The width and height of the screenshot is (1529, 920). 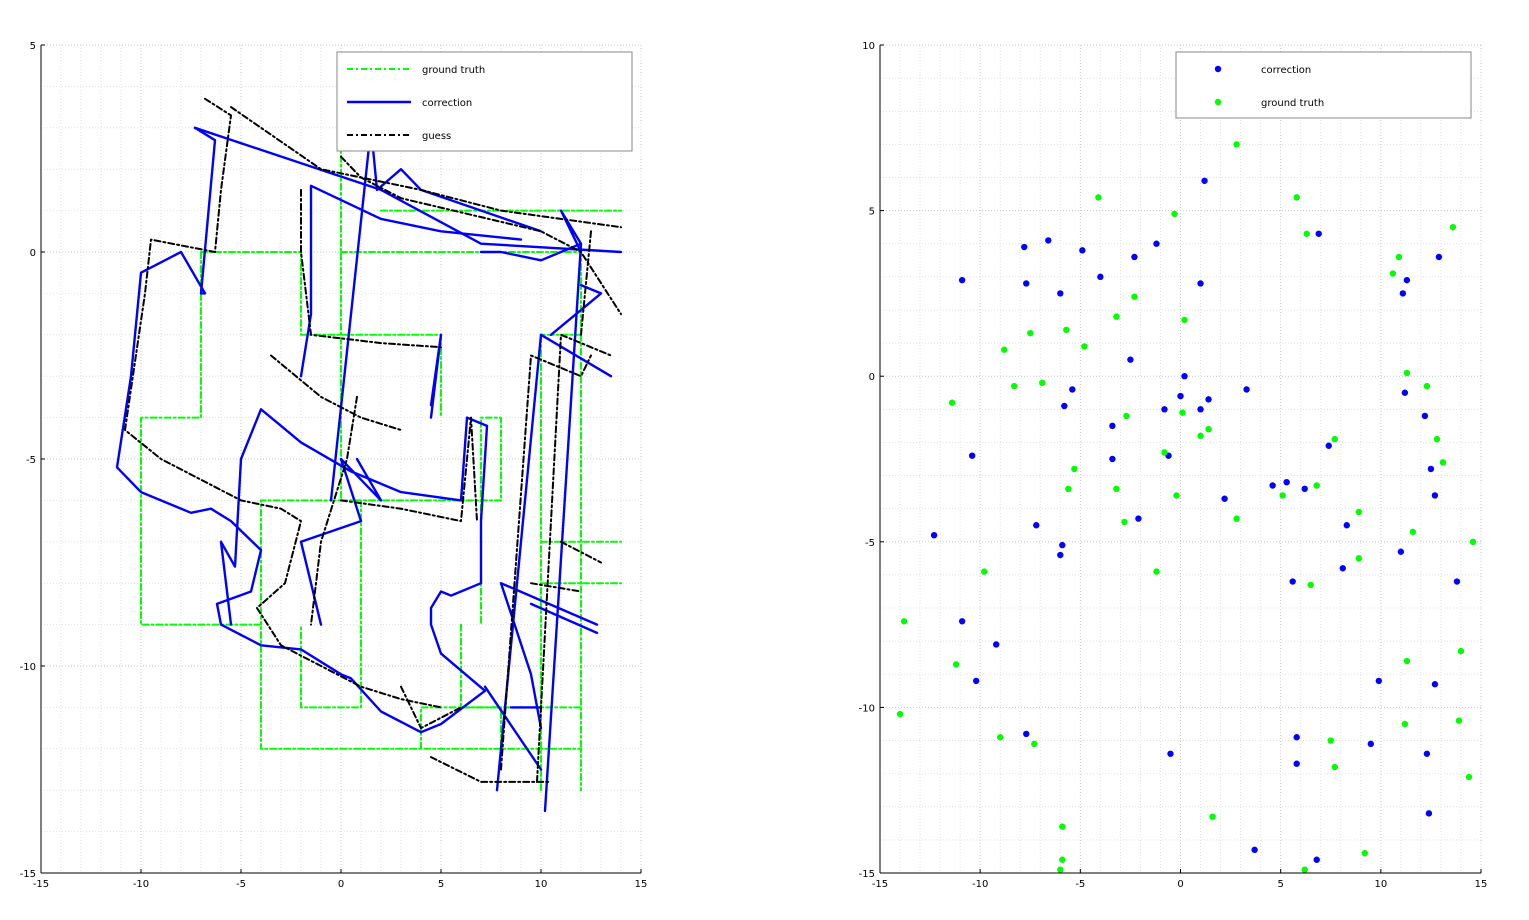 What do you see at coordinates (1080, 884) in the screenshot?
I see `right-x-tick-label: -5` at bounding box center [1080, 884].